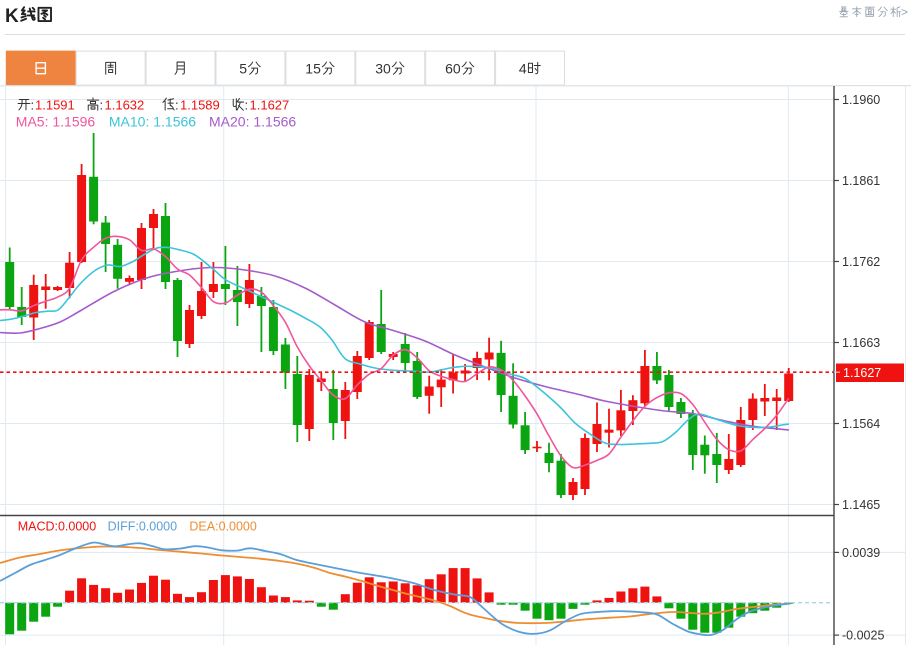  I want to click on svg-text: DEA:0.0000, so click(222, 527).